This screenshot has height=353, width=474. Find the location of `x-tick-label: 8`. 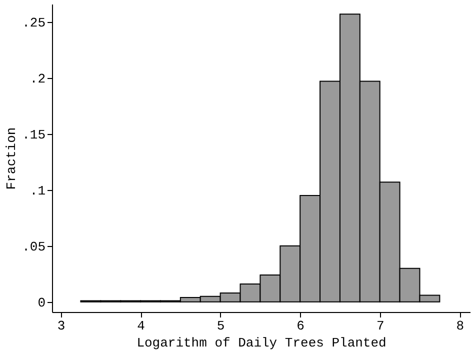

x-tick-label: 8 is located at coordinates (460, 326).